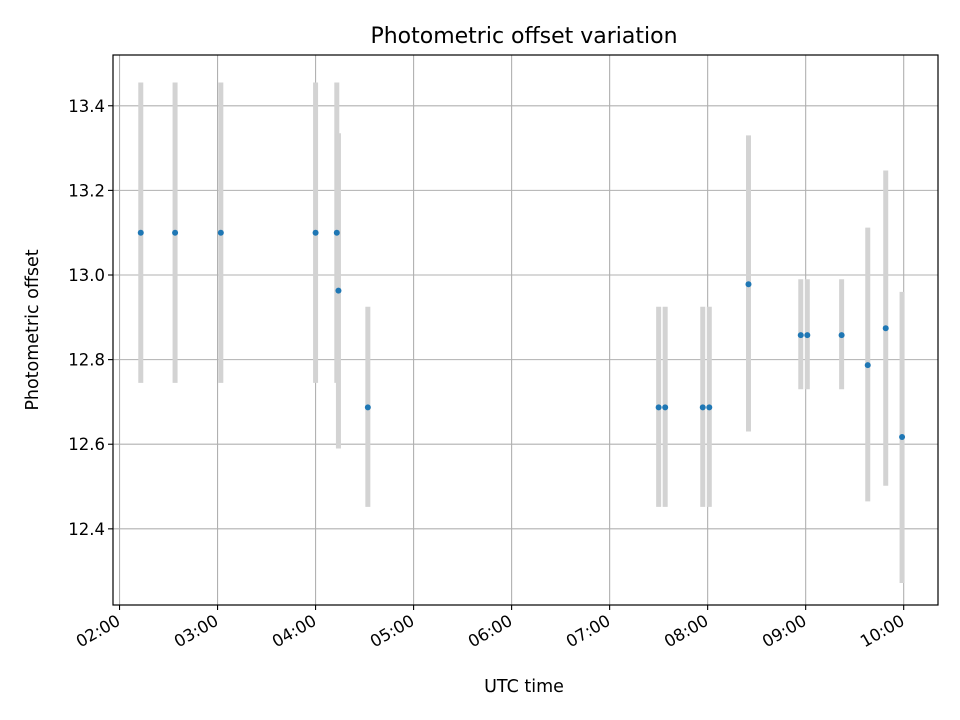 The height and width of the screenshot is (720, 960). Describe the element at coordinates (86, 275) in the screenshot. I see `y-tick-label: 13.0` at that location.